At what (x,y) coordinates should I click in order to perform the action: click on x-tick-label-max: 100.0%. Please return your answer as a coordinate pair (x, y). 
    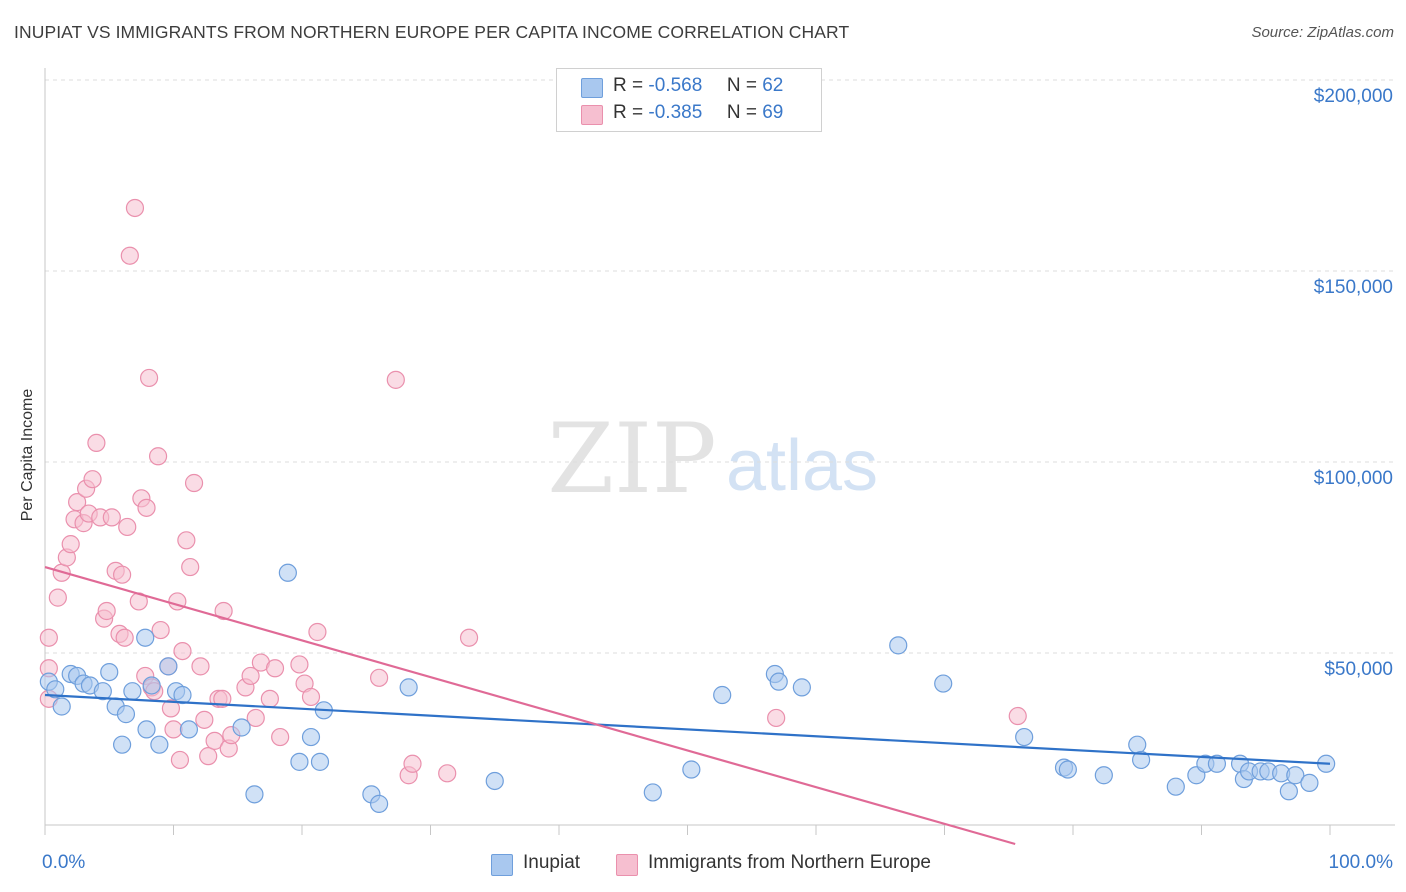
    Looking at the image, I should click on (1360, 862).